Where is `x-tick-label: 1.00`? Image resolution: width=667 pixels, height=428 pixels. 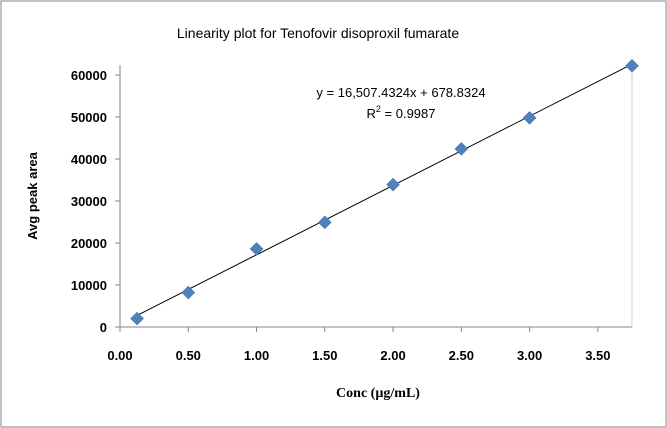
x-tick-label: 1.00 is located at coordinates (256, 355).